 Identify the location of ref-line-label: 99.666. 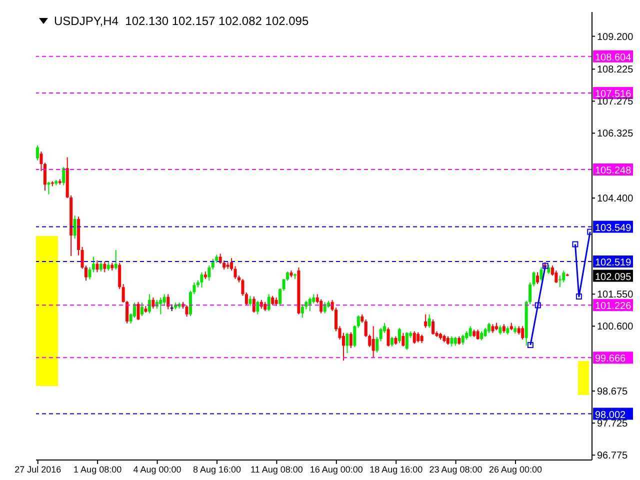
(610, 359).